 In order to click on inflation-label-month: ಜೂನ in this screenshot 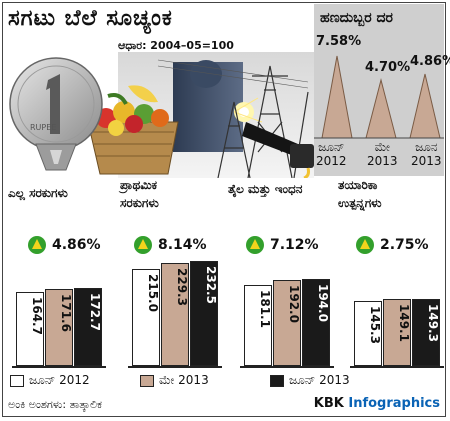, I will do `click(426, 147)`.